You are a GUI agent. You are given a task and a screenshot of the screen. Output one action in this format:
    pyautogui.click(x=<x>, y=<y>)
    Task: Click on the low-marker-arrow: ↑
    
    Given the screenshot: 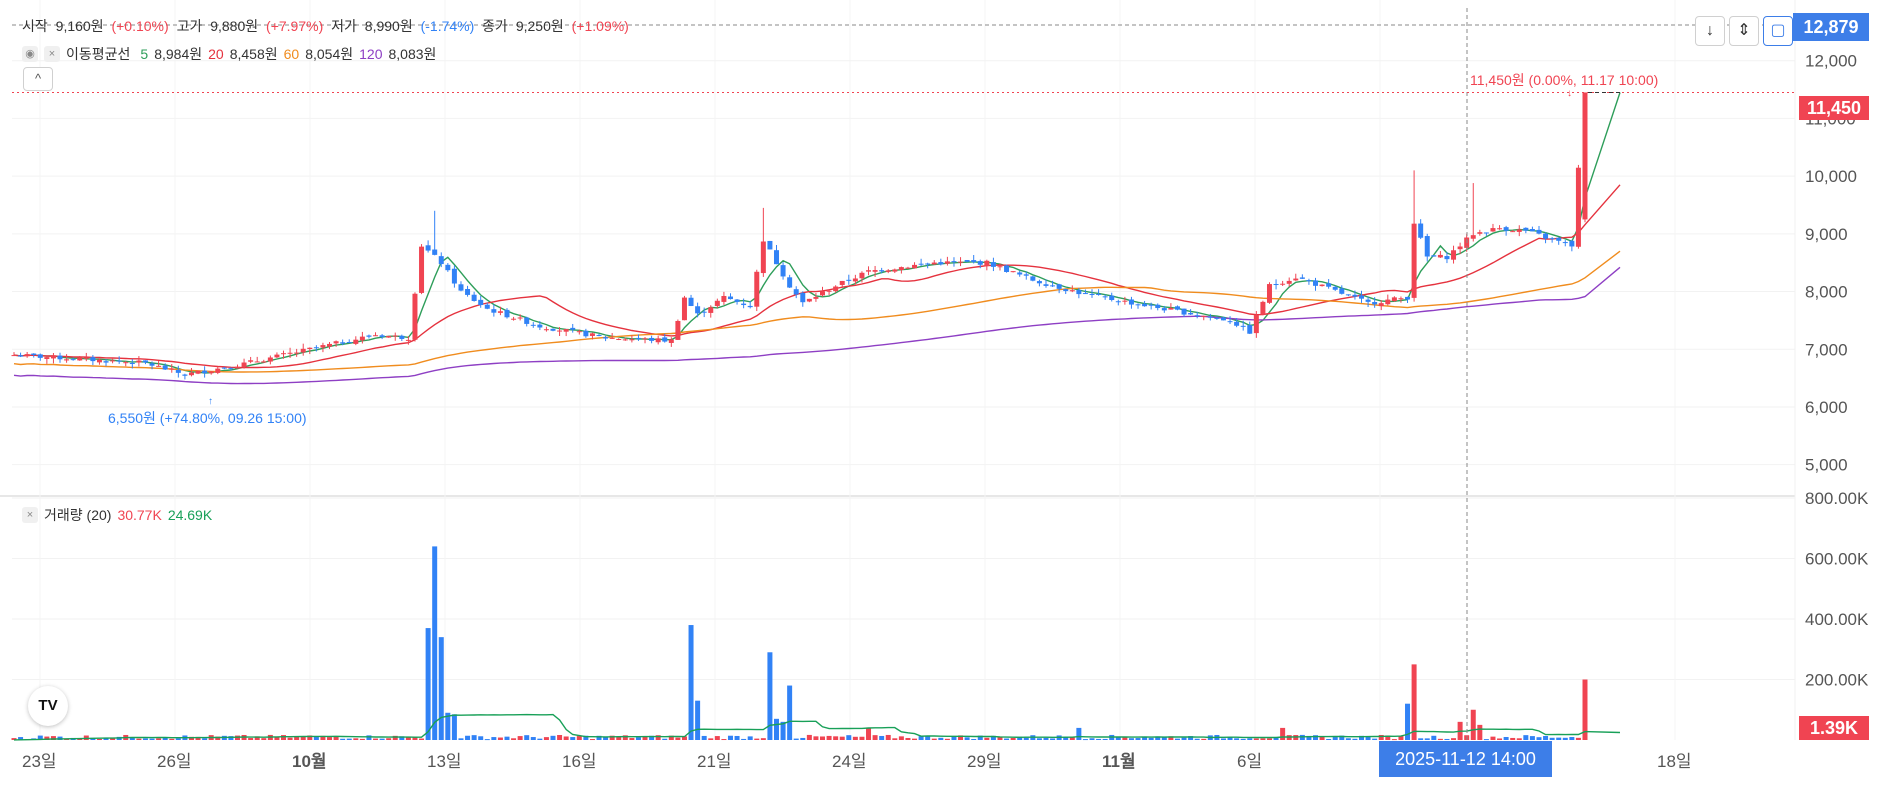 What is the action you would take?
    pyautogui.click(x=210, y=401)
    